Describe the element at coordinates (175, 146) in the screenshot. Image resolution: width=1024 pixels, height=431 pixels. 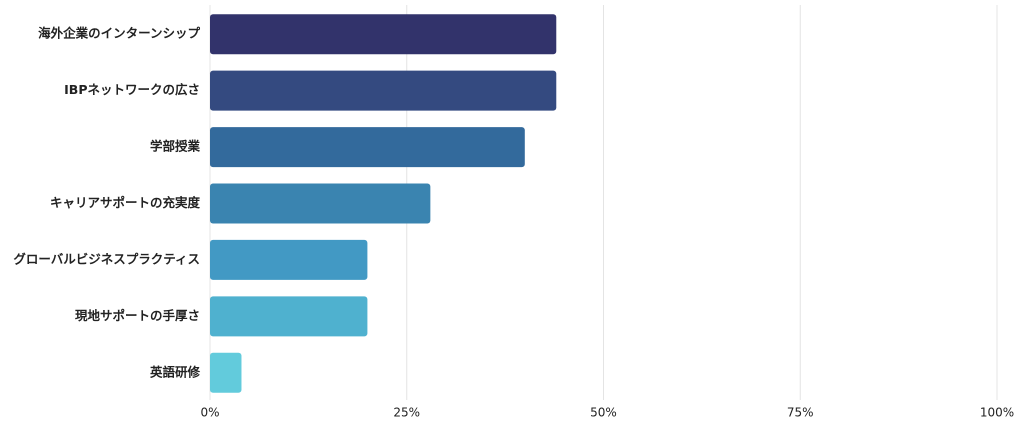
I see `y-tick-label: 学部授業` at that location.